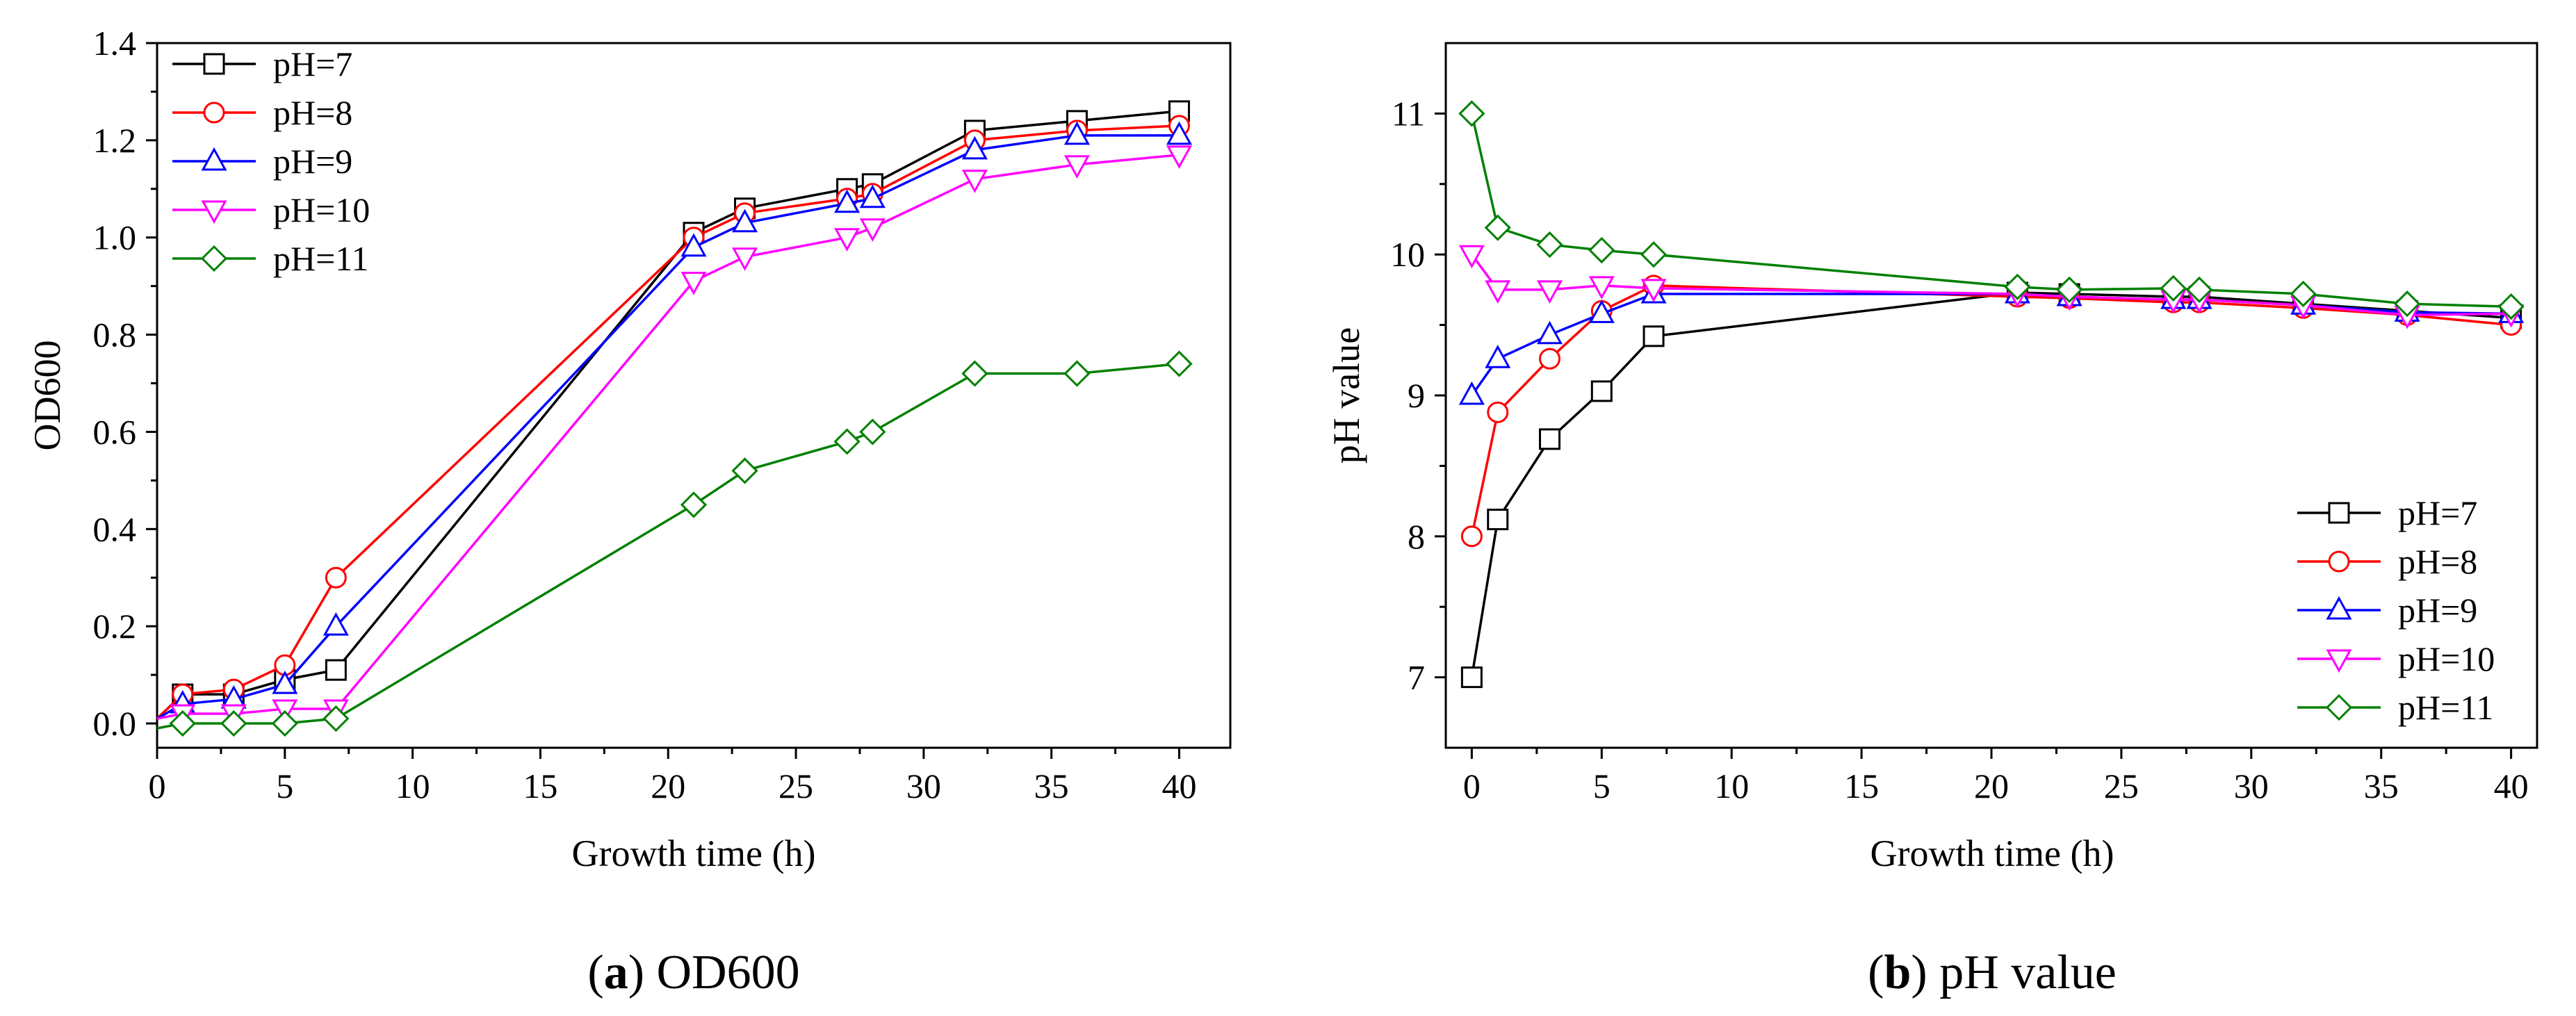 This screenshot has height=1016, width=2576. I want to click on y-axis-ph-value: 7 8 9 10 11, so click(1418, 396).